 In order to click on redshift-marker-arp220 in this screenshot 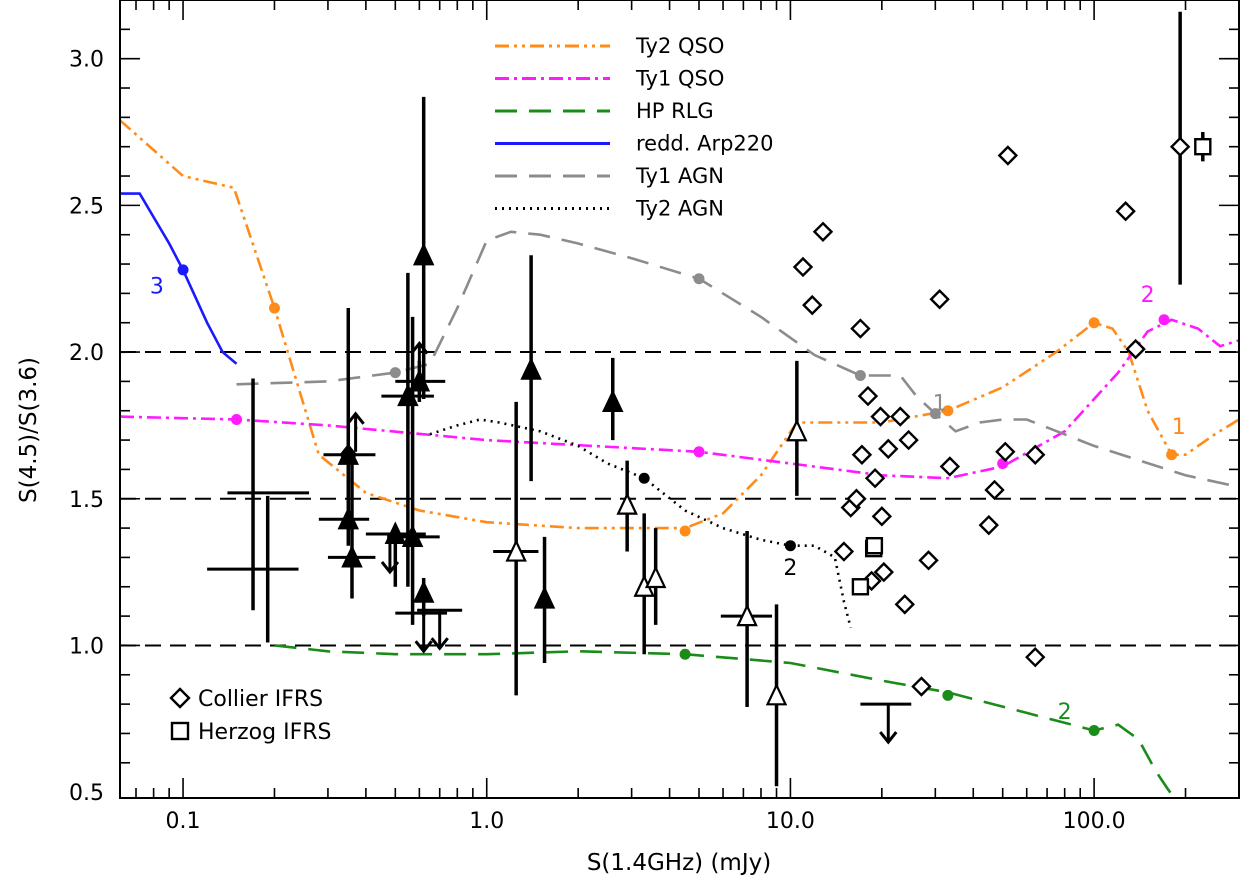, I will do `click(183, 270)`.